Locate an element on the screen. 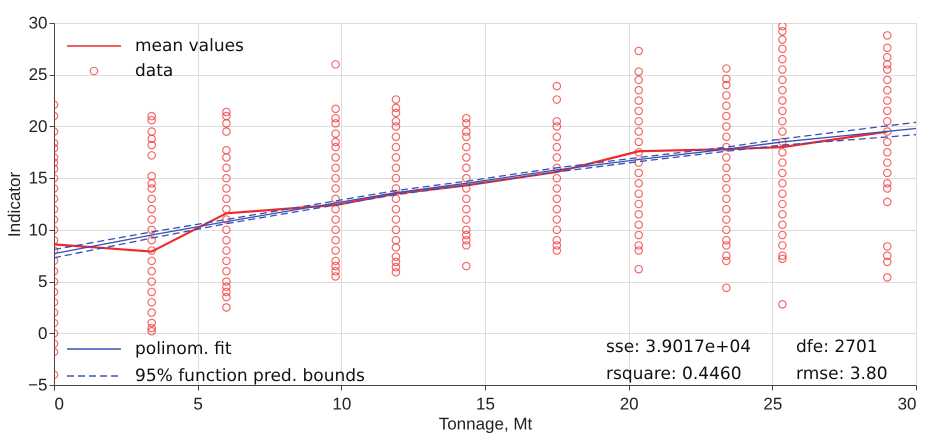  y-axis-title: Indicator is located at coordinates (14, 205).